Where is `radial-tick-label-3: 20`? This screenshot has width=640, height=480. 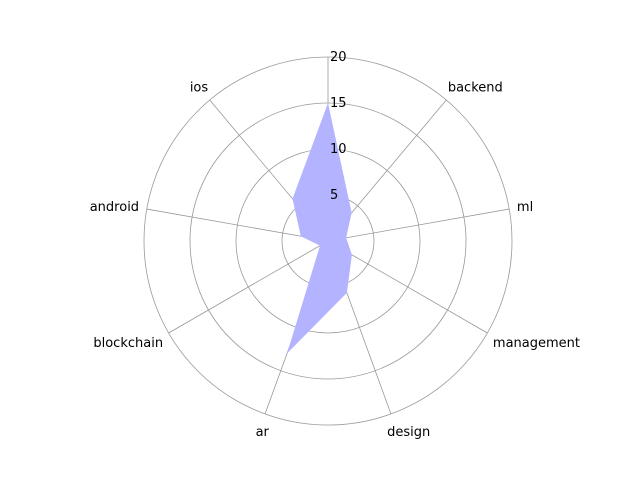
radial-tick-label-3: 20 is located at coordinates (338, 57).